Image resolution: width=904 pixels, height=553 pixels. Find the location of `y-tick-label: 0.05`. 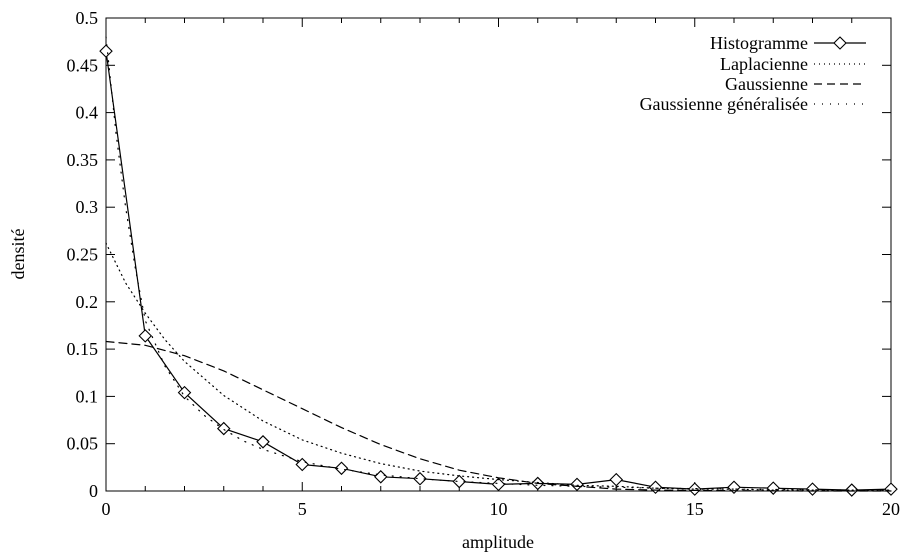

y-tick-label: 0.05 is located at coordinates (83, 444).